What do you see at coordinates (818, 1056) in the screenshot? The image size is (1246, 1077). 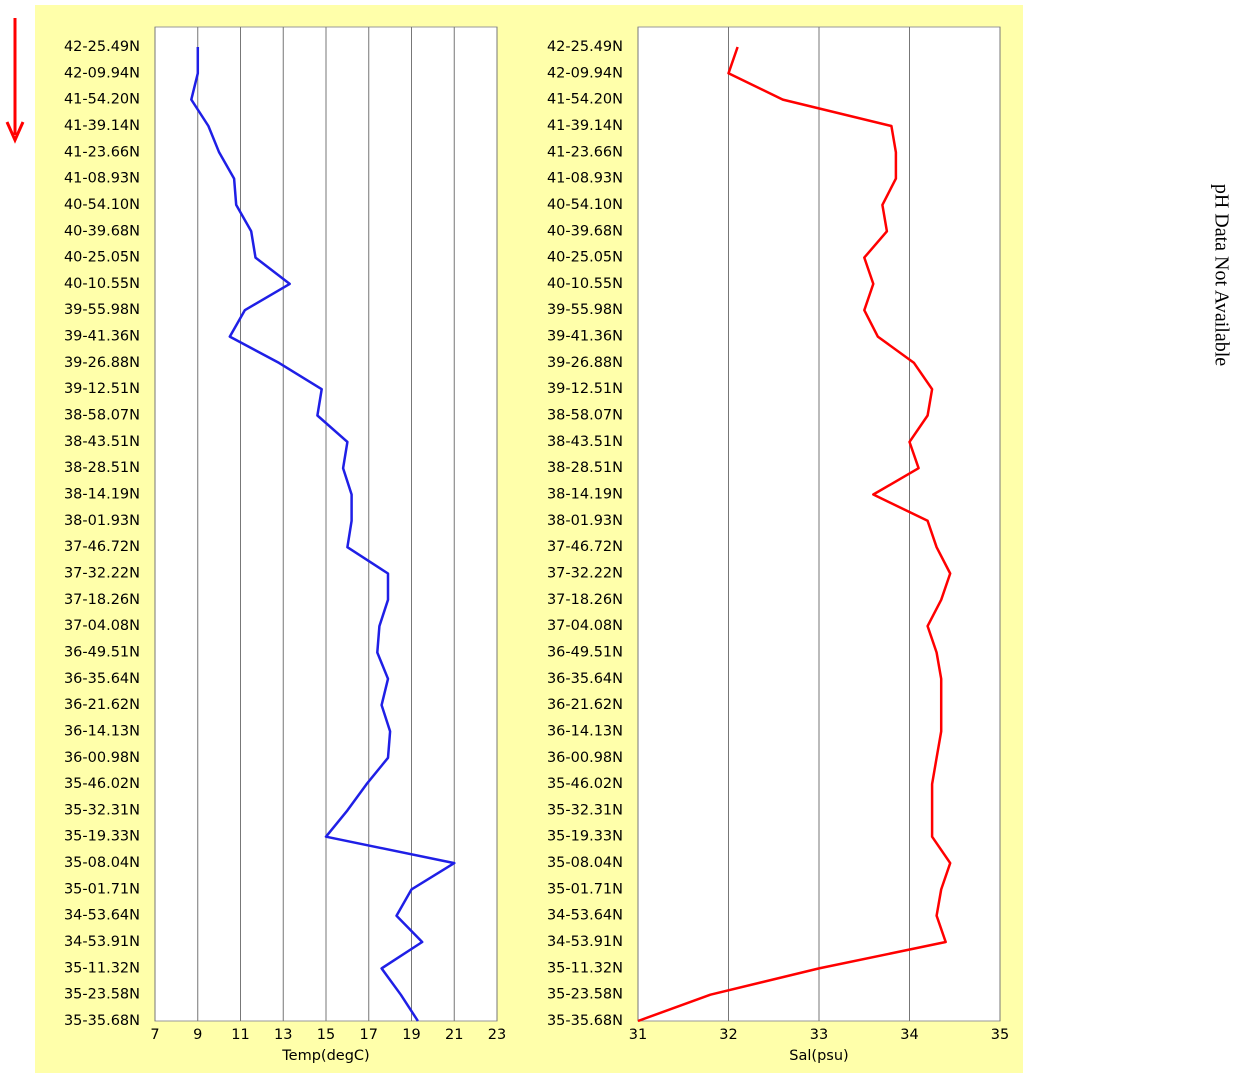 I see `x-axis-title: Sal(psu)` at bounding box center [818, 1056].